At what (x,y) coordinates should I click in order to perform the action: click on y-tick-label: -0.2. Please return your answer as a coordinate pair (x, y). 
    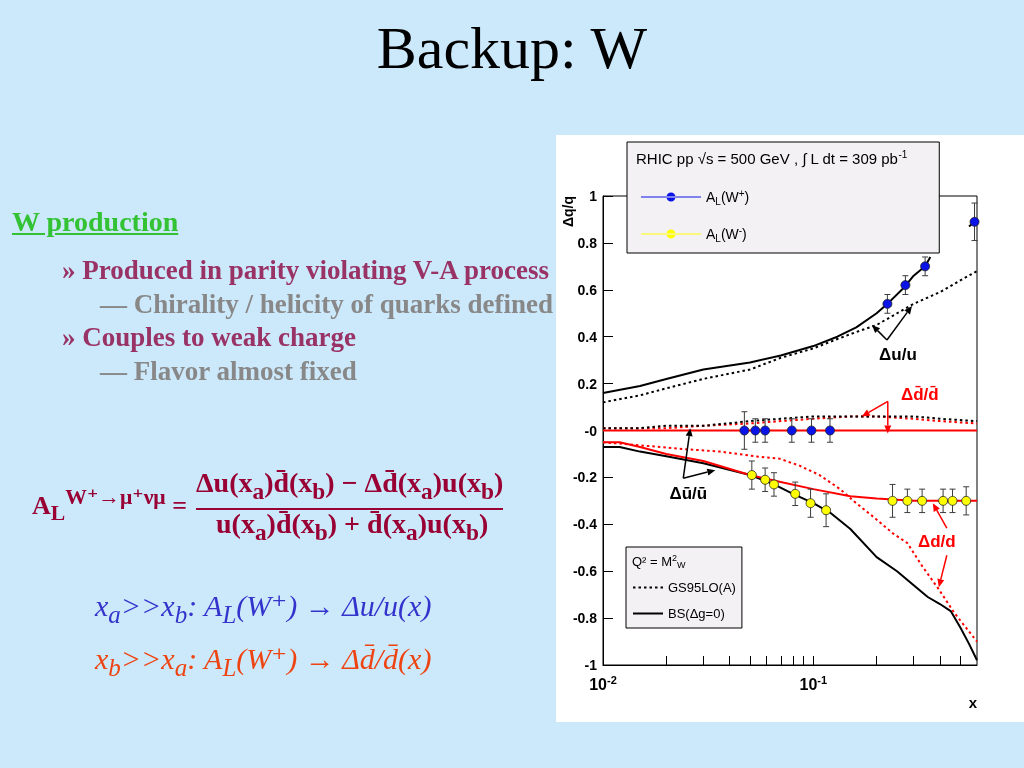
    Looking at the image, I should click on (585, 477).